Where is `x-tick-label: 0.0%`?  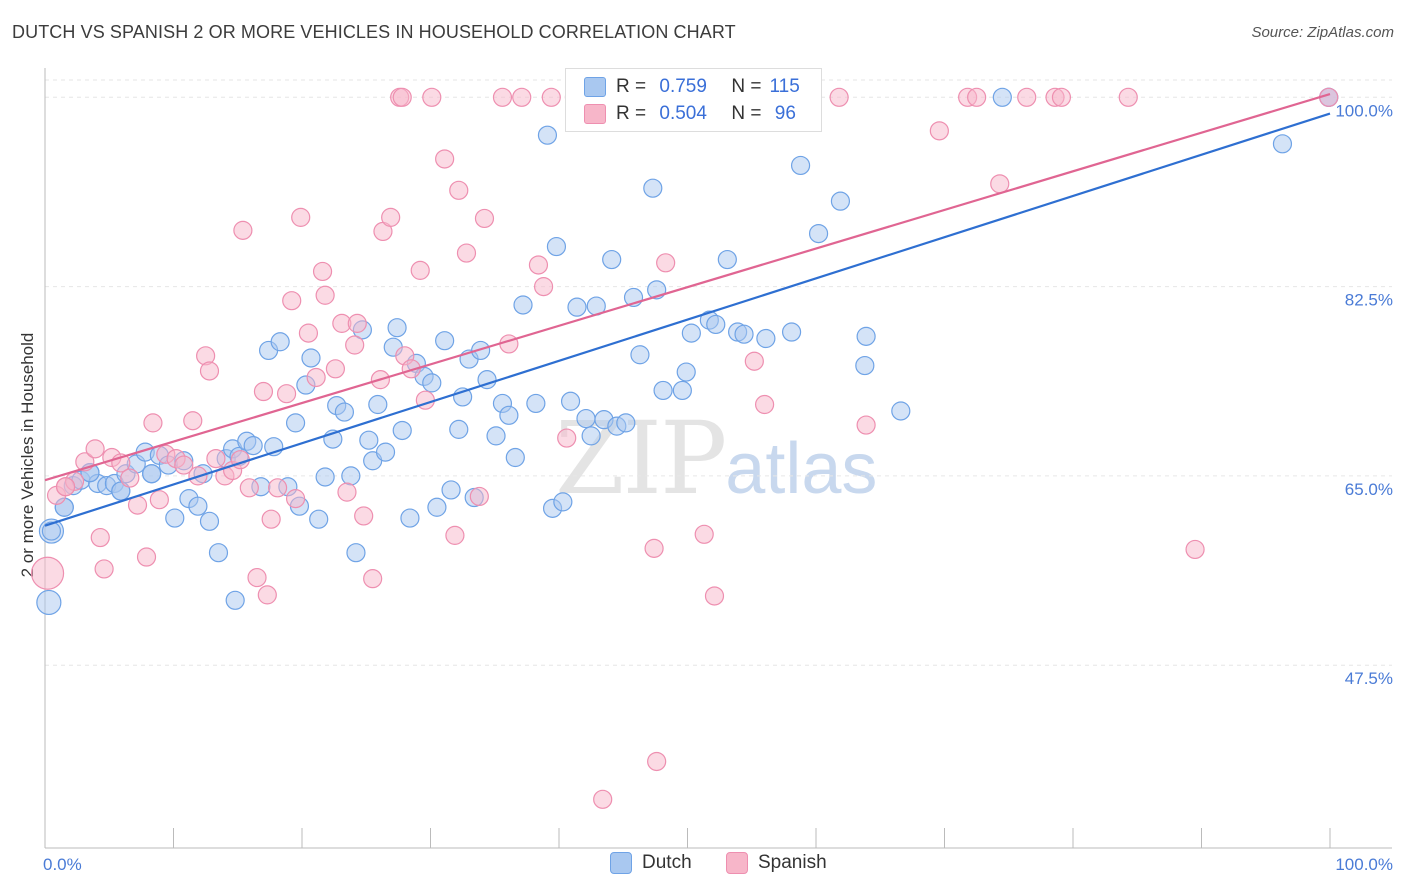 x-tick-label: 0.0% is located at coordinates (62, 864).